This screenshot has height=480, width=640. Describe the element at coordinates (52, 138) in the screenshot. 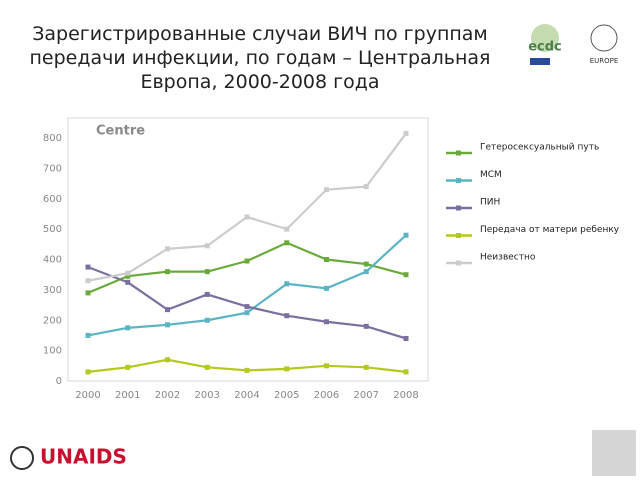

I see `y-tick-label: 800` at that location.